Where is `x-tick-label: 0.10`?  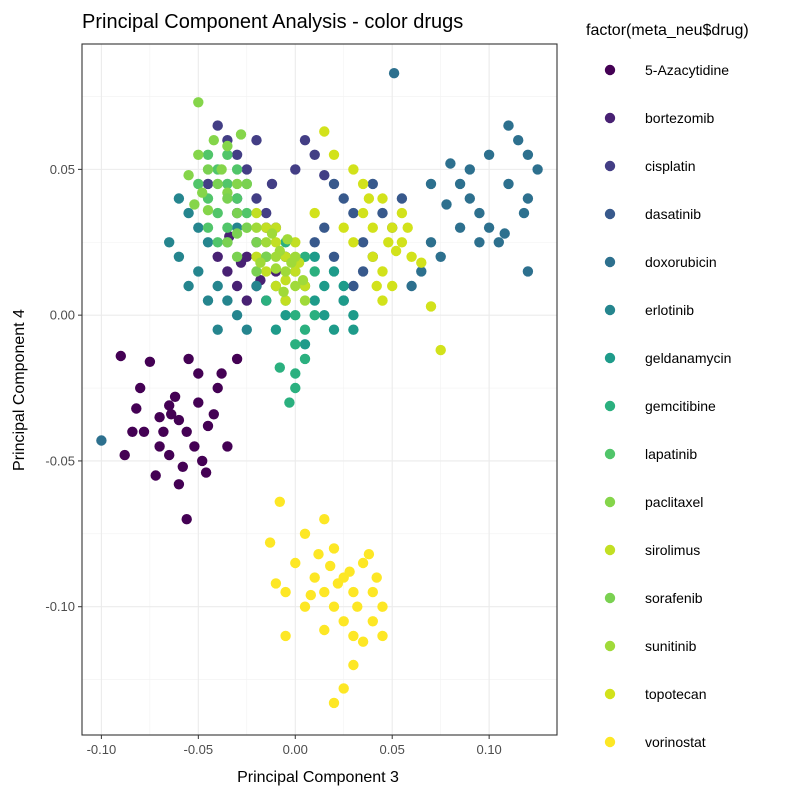 x-tick-label: 0.10 is located at coordinates (488, 749).